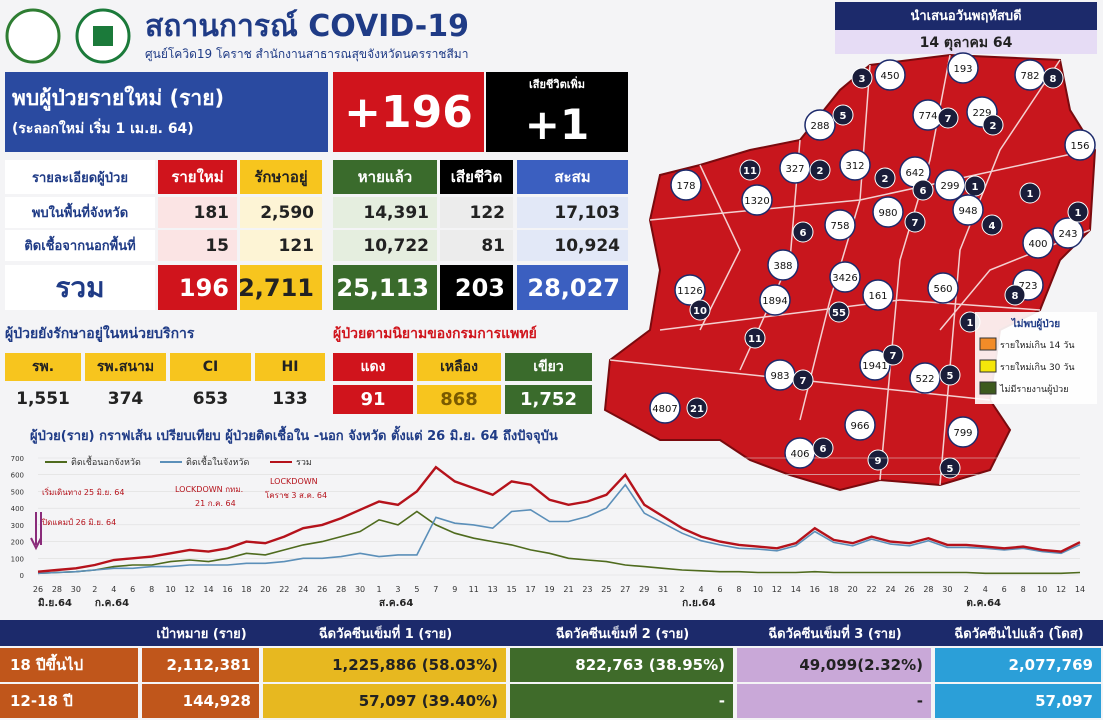  What do you see at coordinates (454, 589) in the screenshot?
I see `x-tick-label: 9` at bounding box center [454, 589].